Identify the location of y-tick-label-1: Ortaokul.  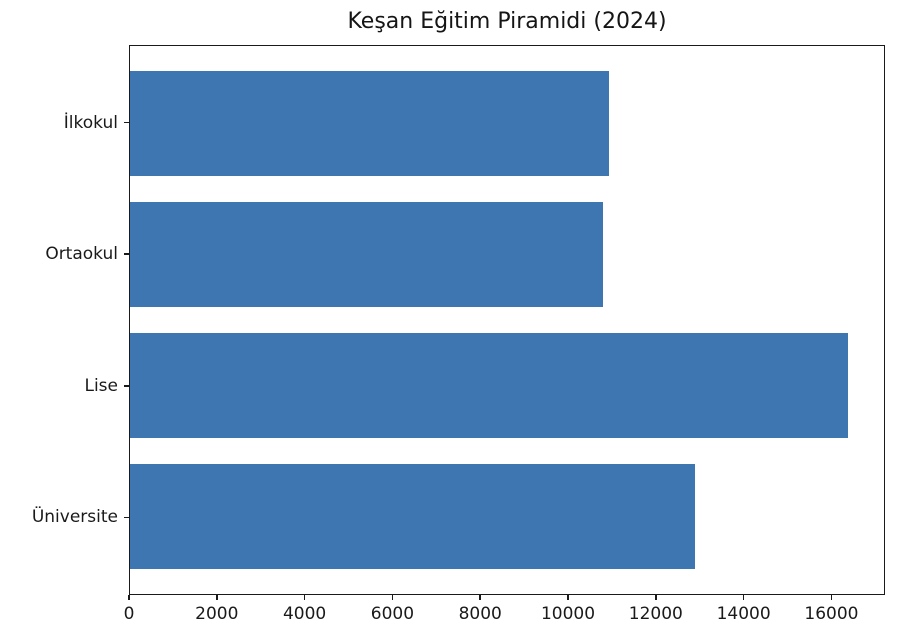
(81, 254).